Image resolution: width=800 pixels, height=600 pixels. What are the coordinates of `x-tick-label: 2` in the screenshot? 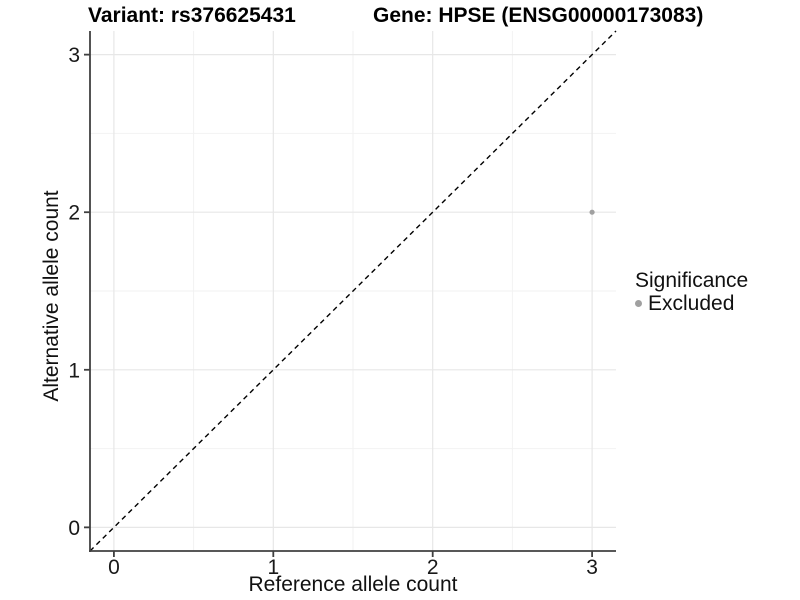 It's located at (433, 567).